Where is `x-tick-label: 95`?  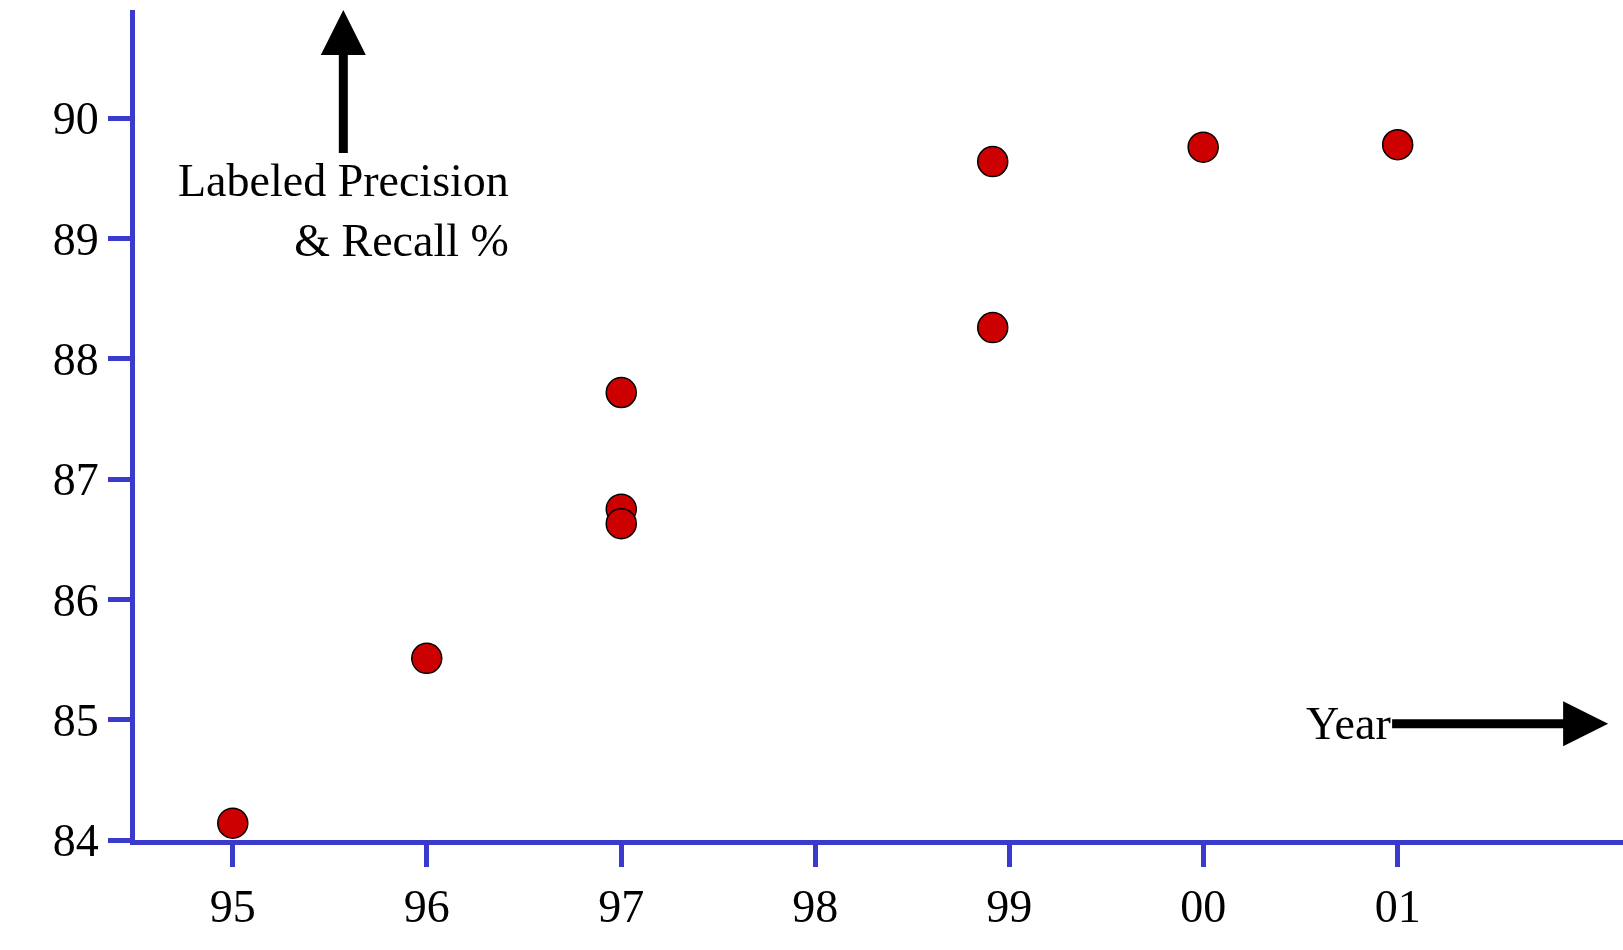 x-tick-label: 95 is located at coordinates (232, 907).